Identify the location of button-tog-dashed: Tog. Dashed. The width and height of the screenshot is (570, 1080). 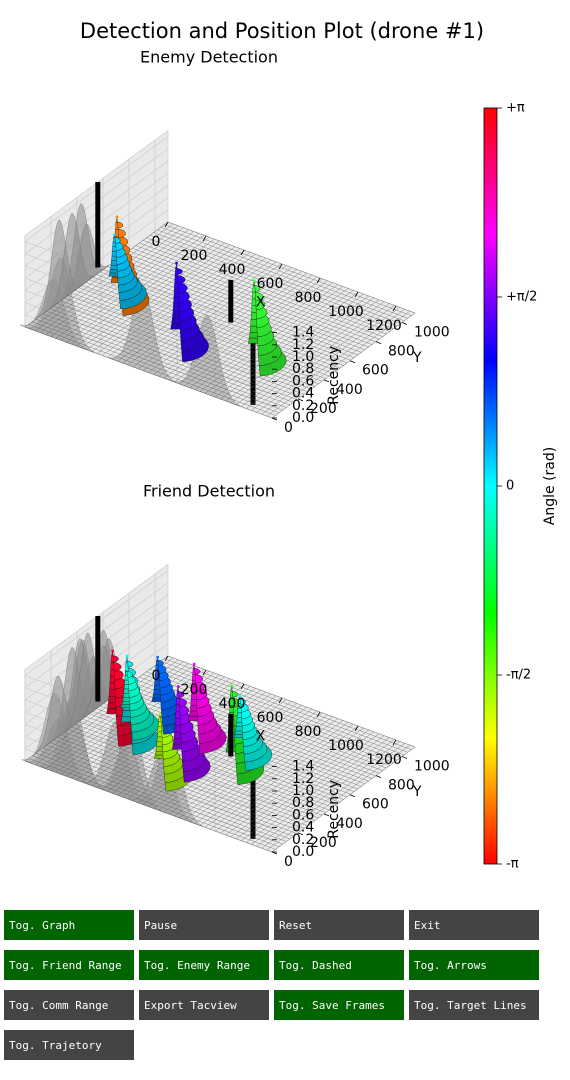
(339, 965).